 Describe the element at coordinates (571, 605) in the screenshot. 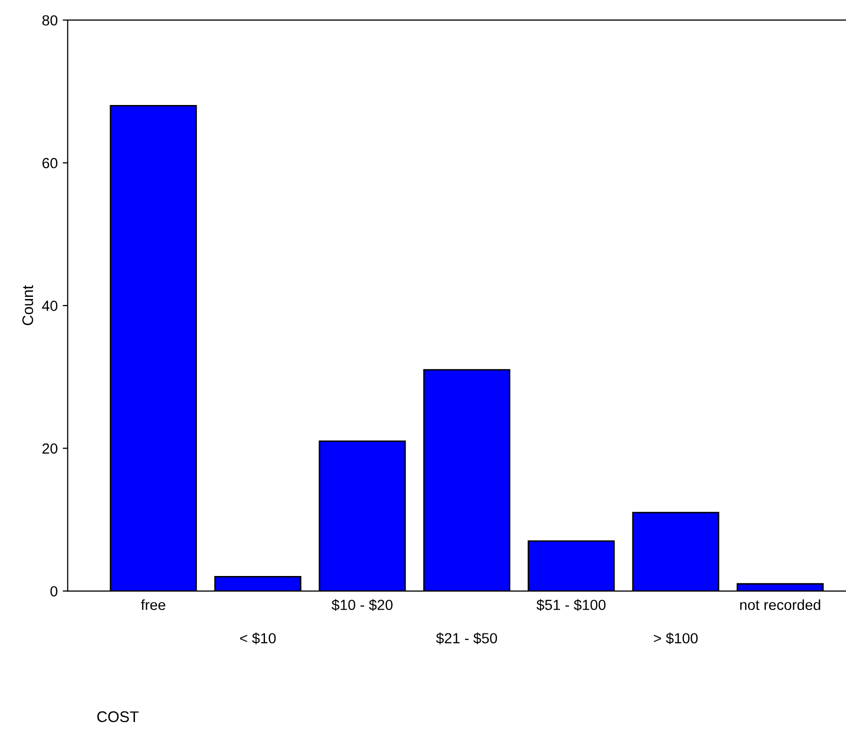

I see `x-tick-label: $51 - $100` at that location.